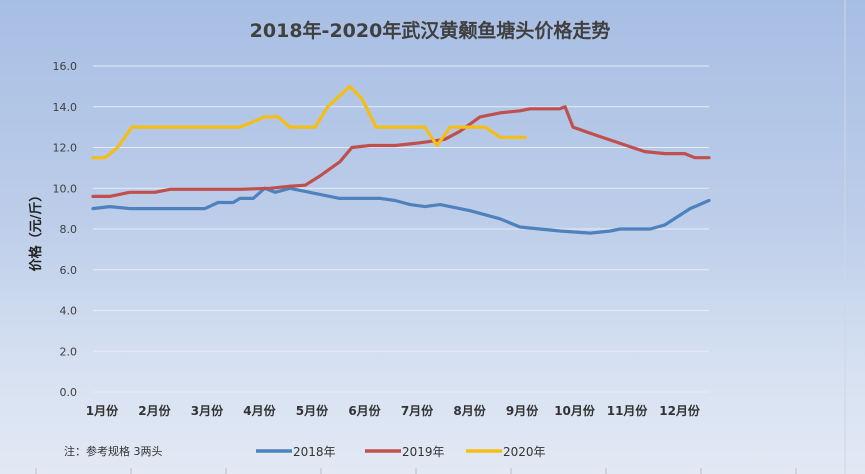  I want to click on x-tick-label: 5月份, so click(312, 410).